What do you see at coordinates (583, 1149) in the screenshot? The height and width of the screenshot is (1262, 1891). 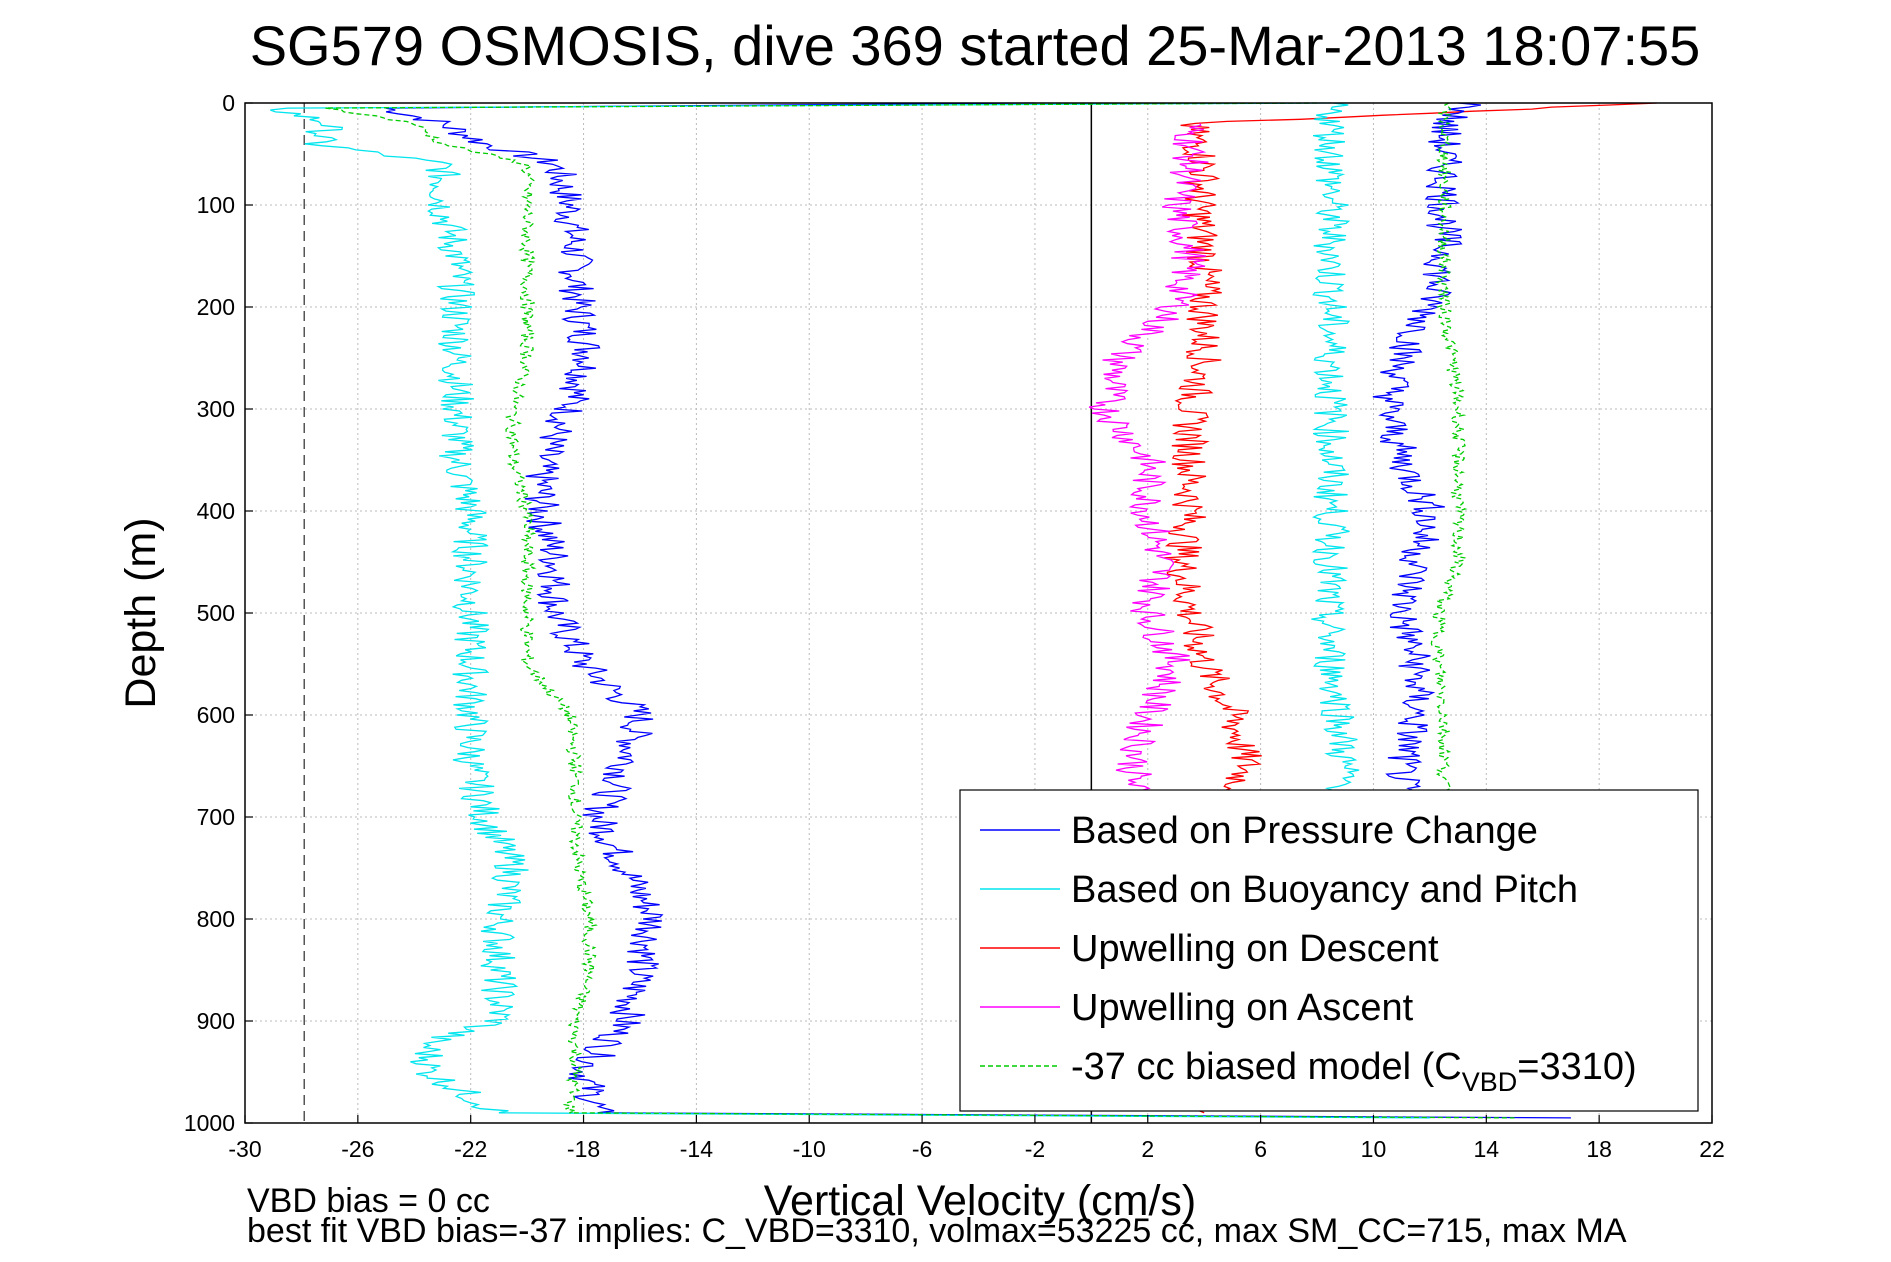 I see `x-tick-label: -18` at bounding box center [583, 1149].